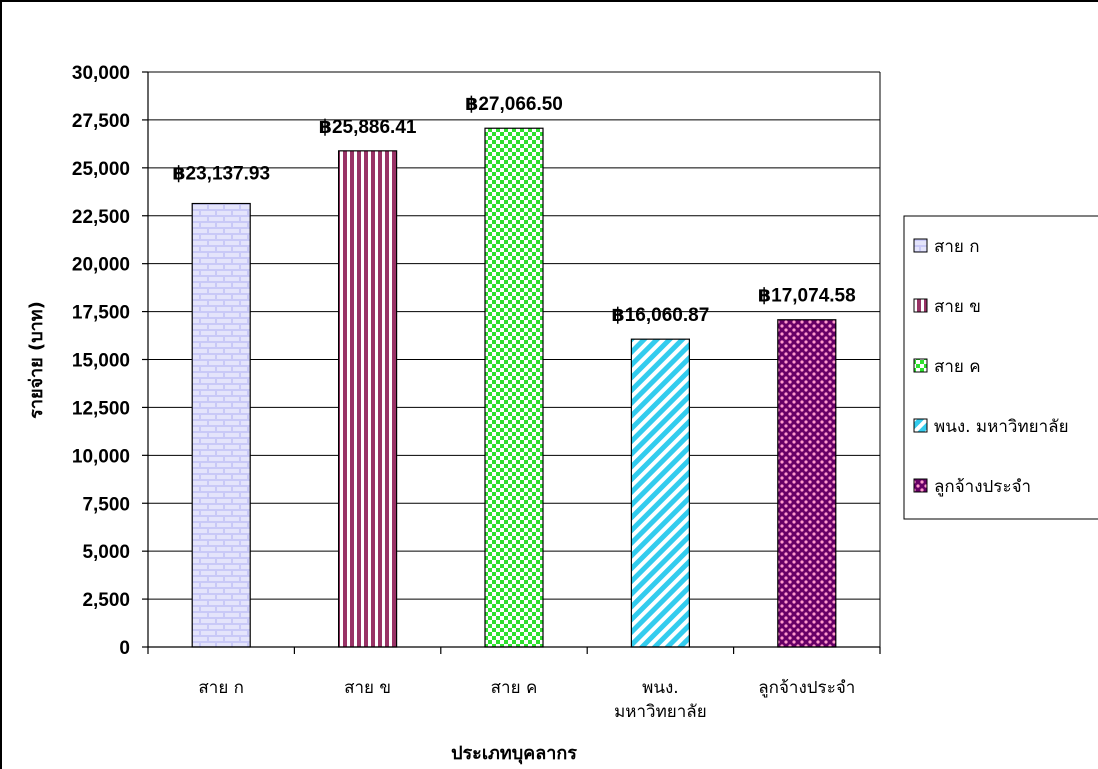  Describe the element at coordinates (806, 688) in the screenshot. I see `category-label: ลูกจ้างประจำ` at that location.